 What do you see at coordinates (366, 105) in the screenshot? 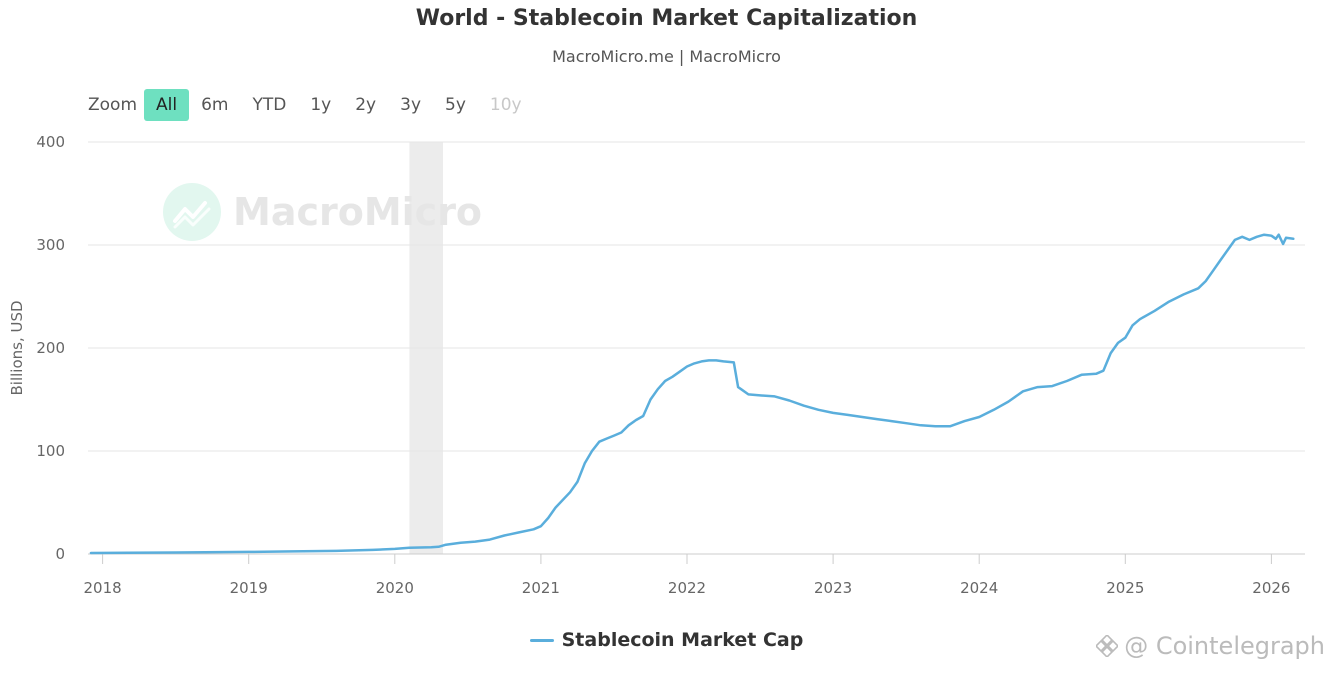
I see `zoom-2y-button: 2y` at bounding box center [366, 105].